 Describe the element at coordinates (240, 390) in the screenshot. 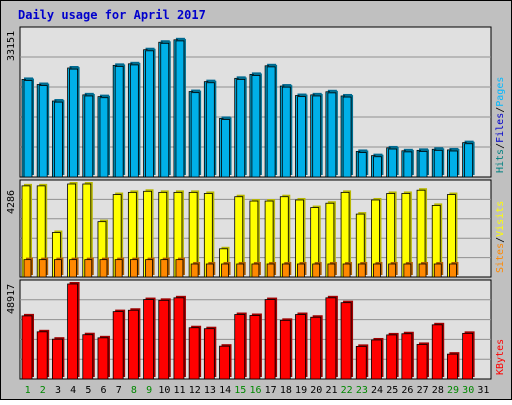

I see `x-tick-label-day-15: 15` at that location.